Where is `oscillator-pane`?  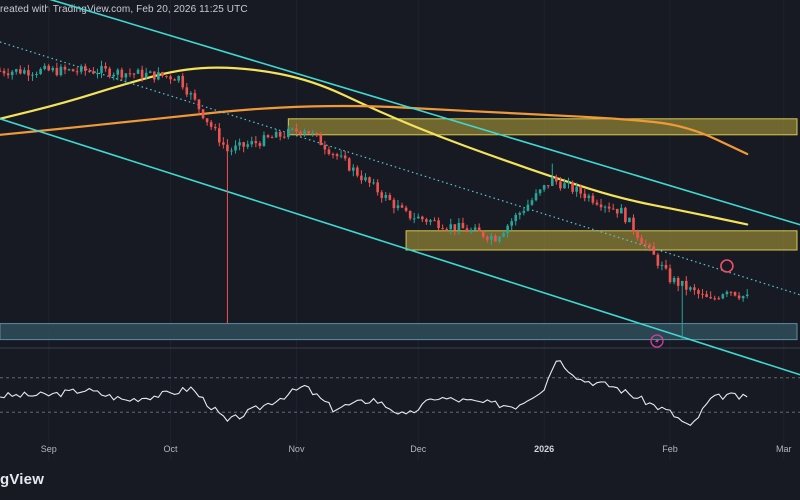 oscillator-pane is located at coordinates (400, 393).